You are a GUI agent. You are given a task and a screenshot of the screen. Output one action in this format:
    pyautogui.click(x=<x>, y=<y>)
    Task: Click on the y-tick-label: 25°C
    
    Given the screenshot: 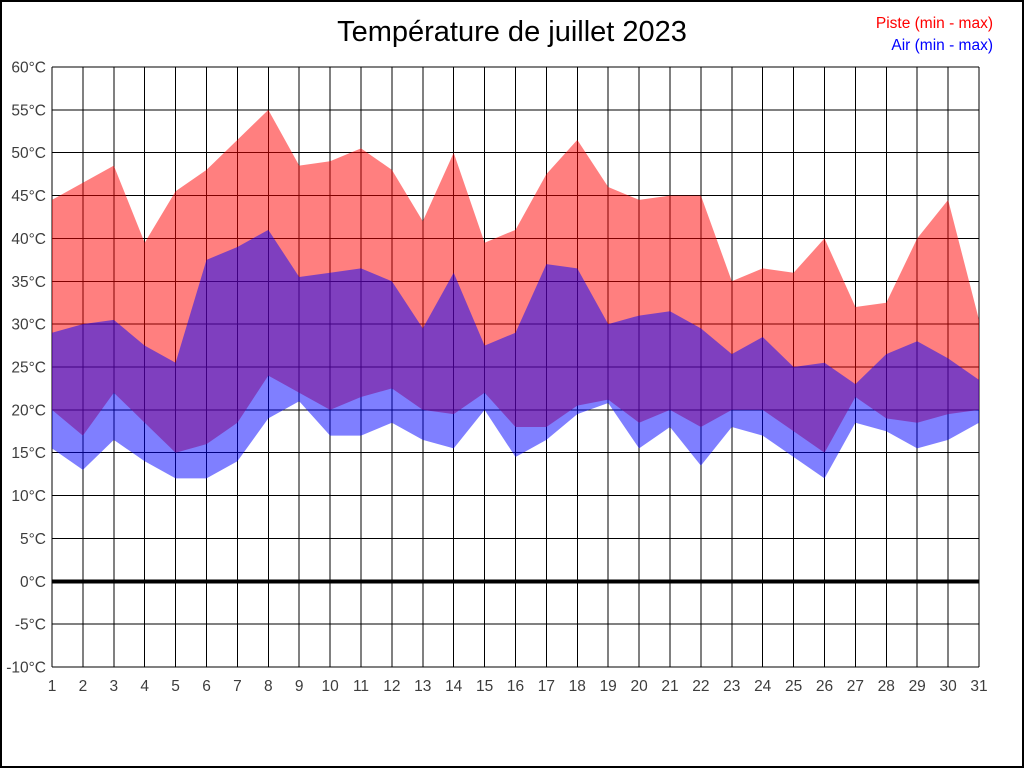 What is the action you would take?
    pyautogui.click(x=28, y=368)
    